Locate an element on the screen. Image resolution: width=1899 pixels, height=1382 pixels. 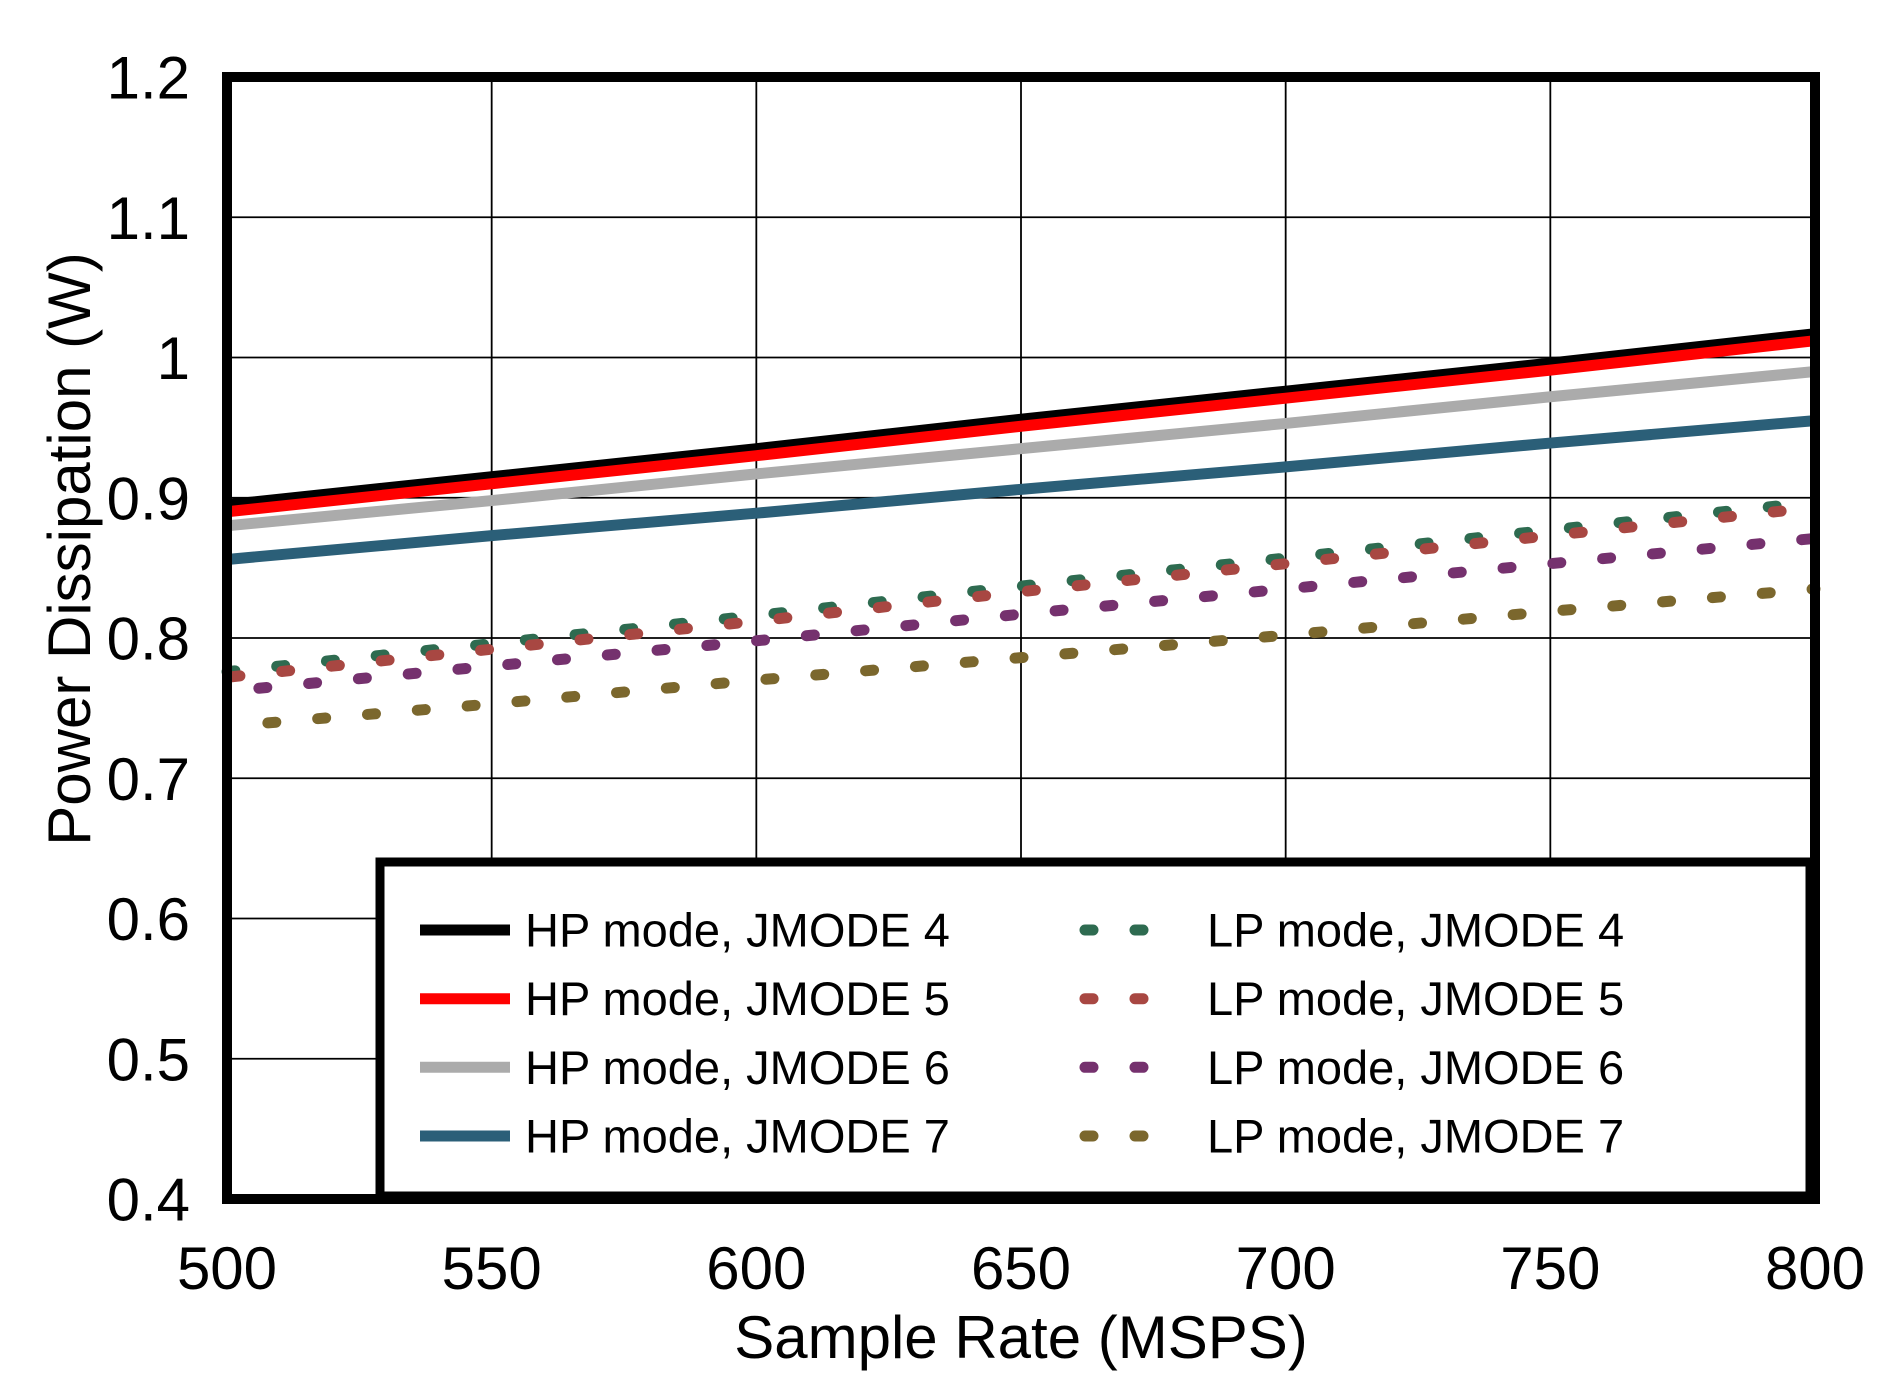
x-tick-label: 550 is located at coordinates (492, 1268).